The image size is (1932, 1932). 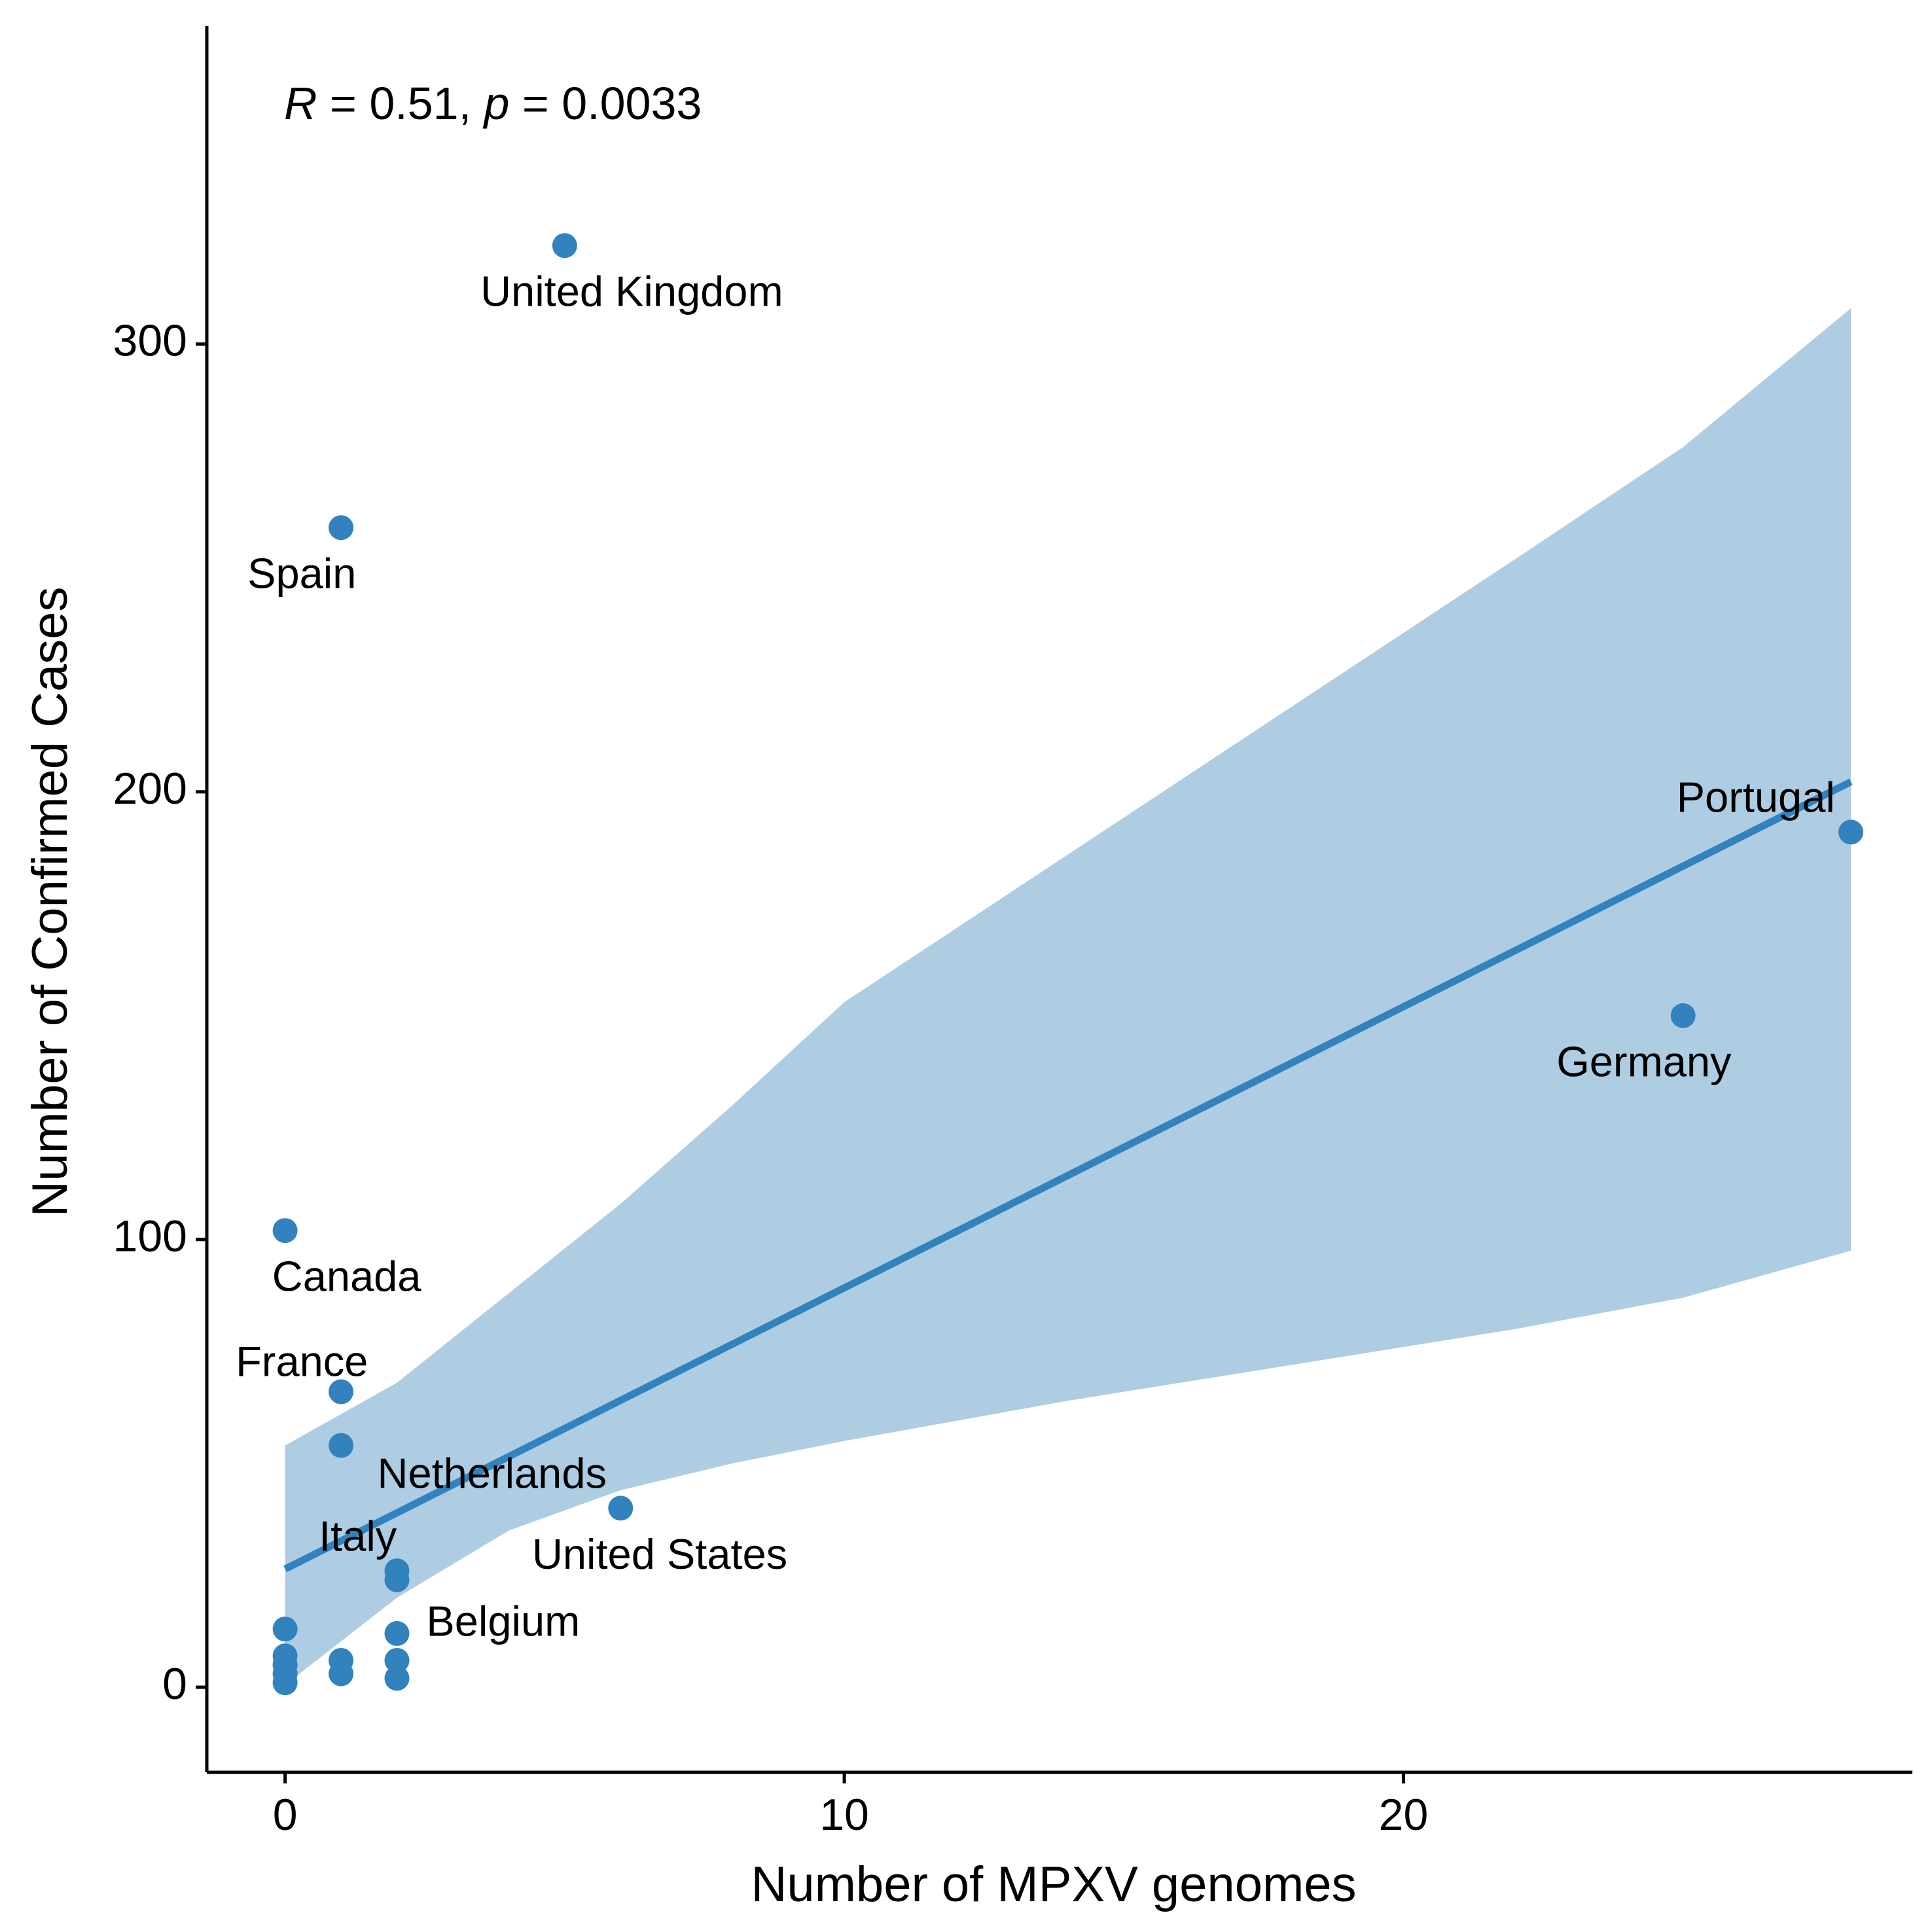 What do you see at coordinates (1756, 797) in the screenshot?
I see `point-label: Portugal` at bounding box center [1756, 797].